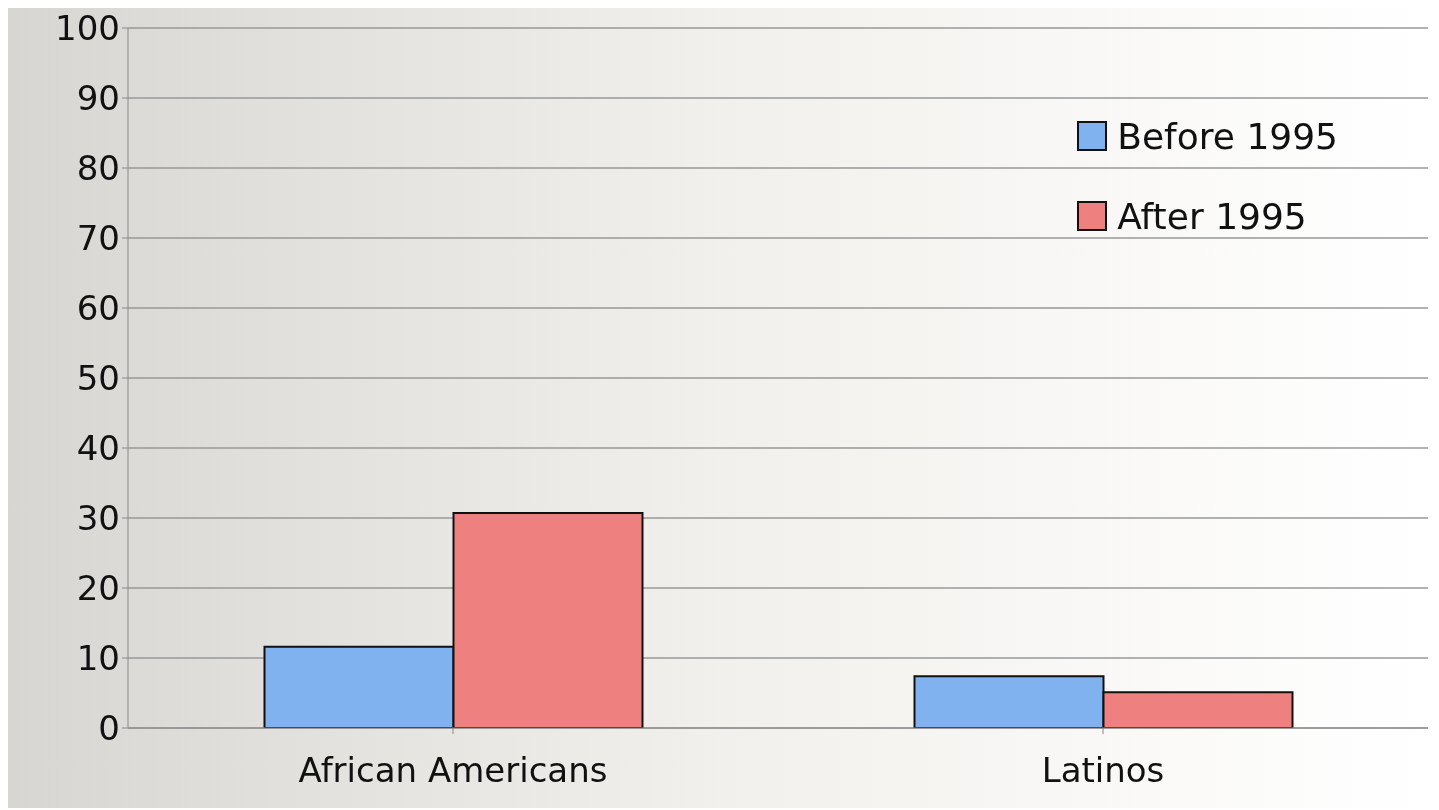 The image size is (1439, 810). Describe the element at coordinates (98, 518) in the screenshot. I see `y-tick-label: 30` at that location.